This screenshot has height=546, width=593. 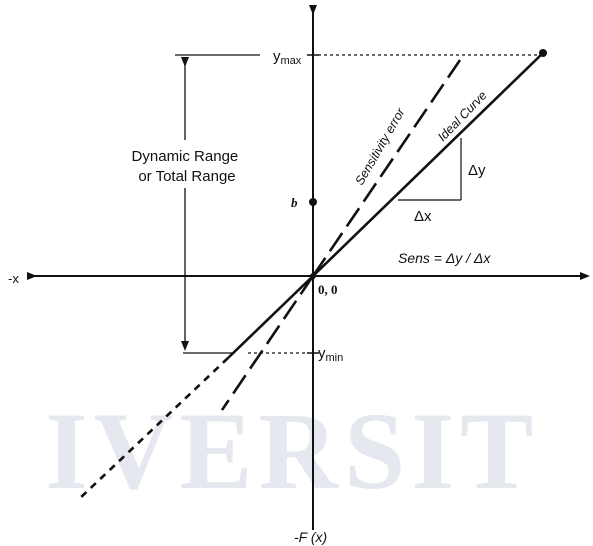 What do you see at coordinates (13, 278) in the screenshot?
I see `neg-x-label: -x` at bounding box center [13, 278].